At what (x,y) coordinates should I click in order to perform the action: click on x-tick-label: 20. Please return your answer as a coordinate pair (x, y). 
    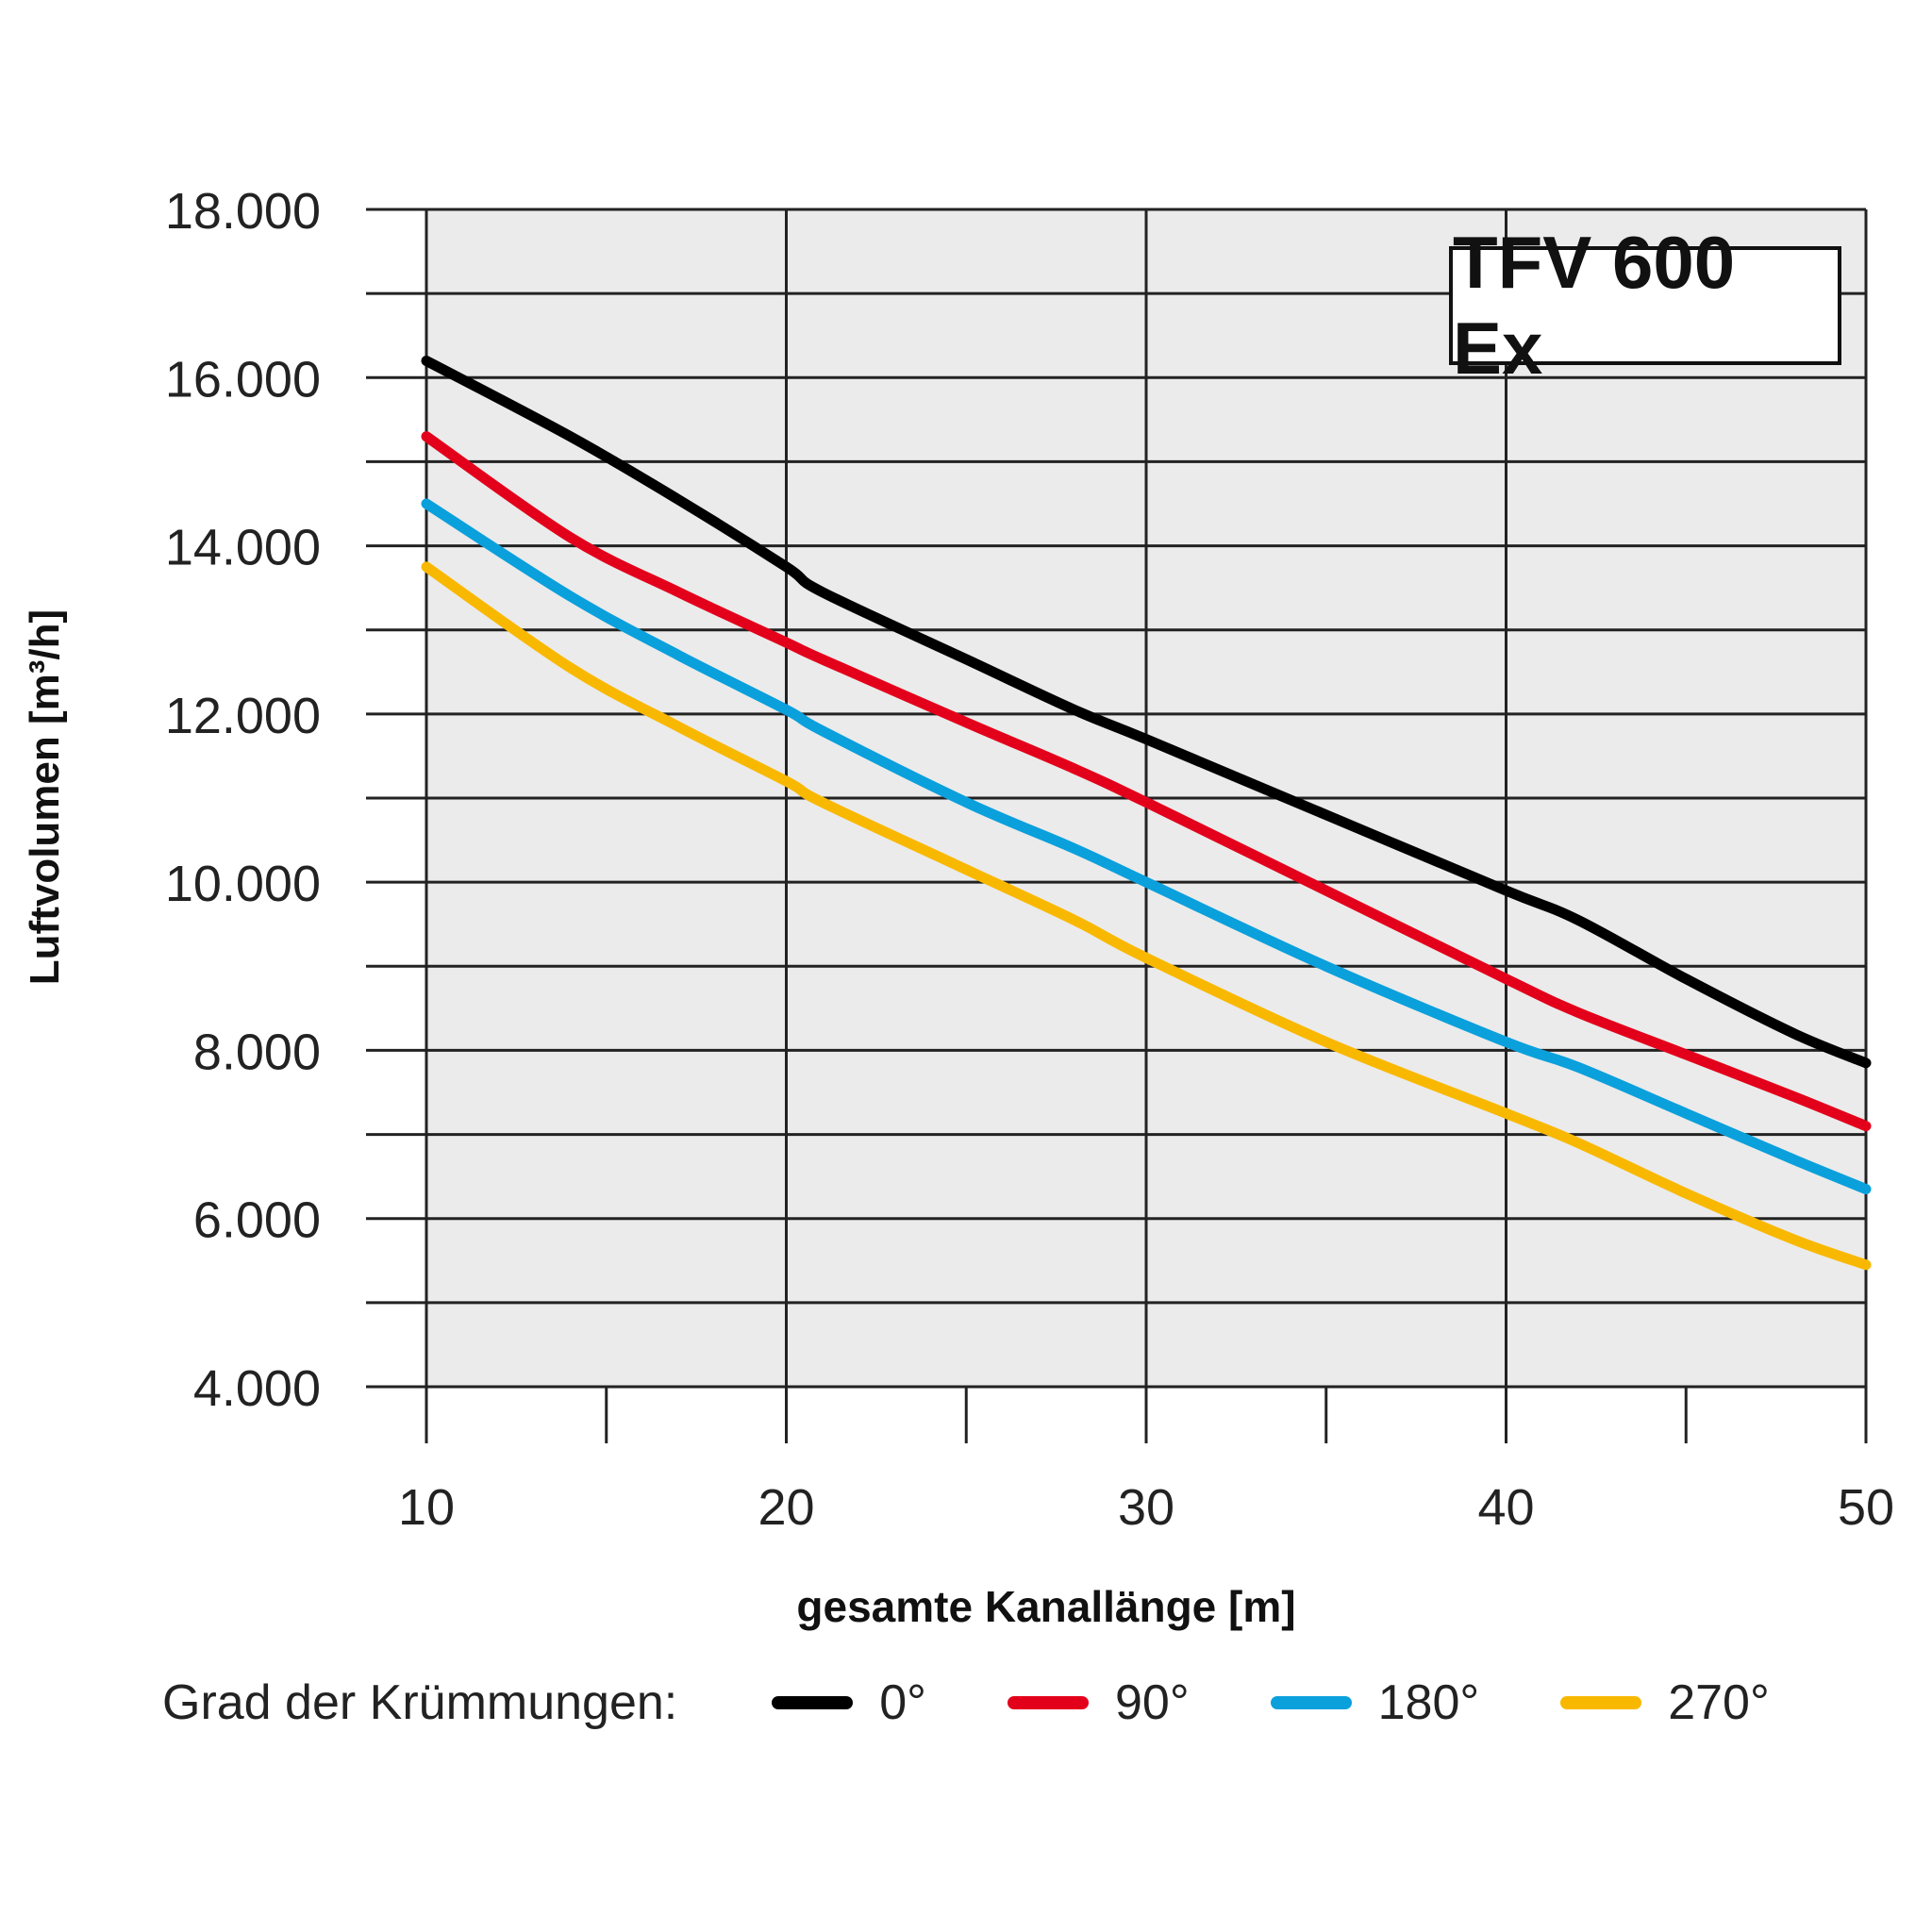
    Looking at the image, I should click on (786, 1508).